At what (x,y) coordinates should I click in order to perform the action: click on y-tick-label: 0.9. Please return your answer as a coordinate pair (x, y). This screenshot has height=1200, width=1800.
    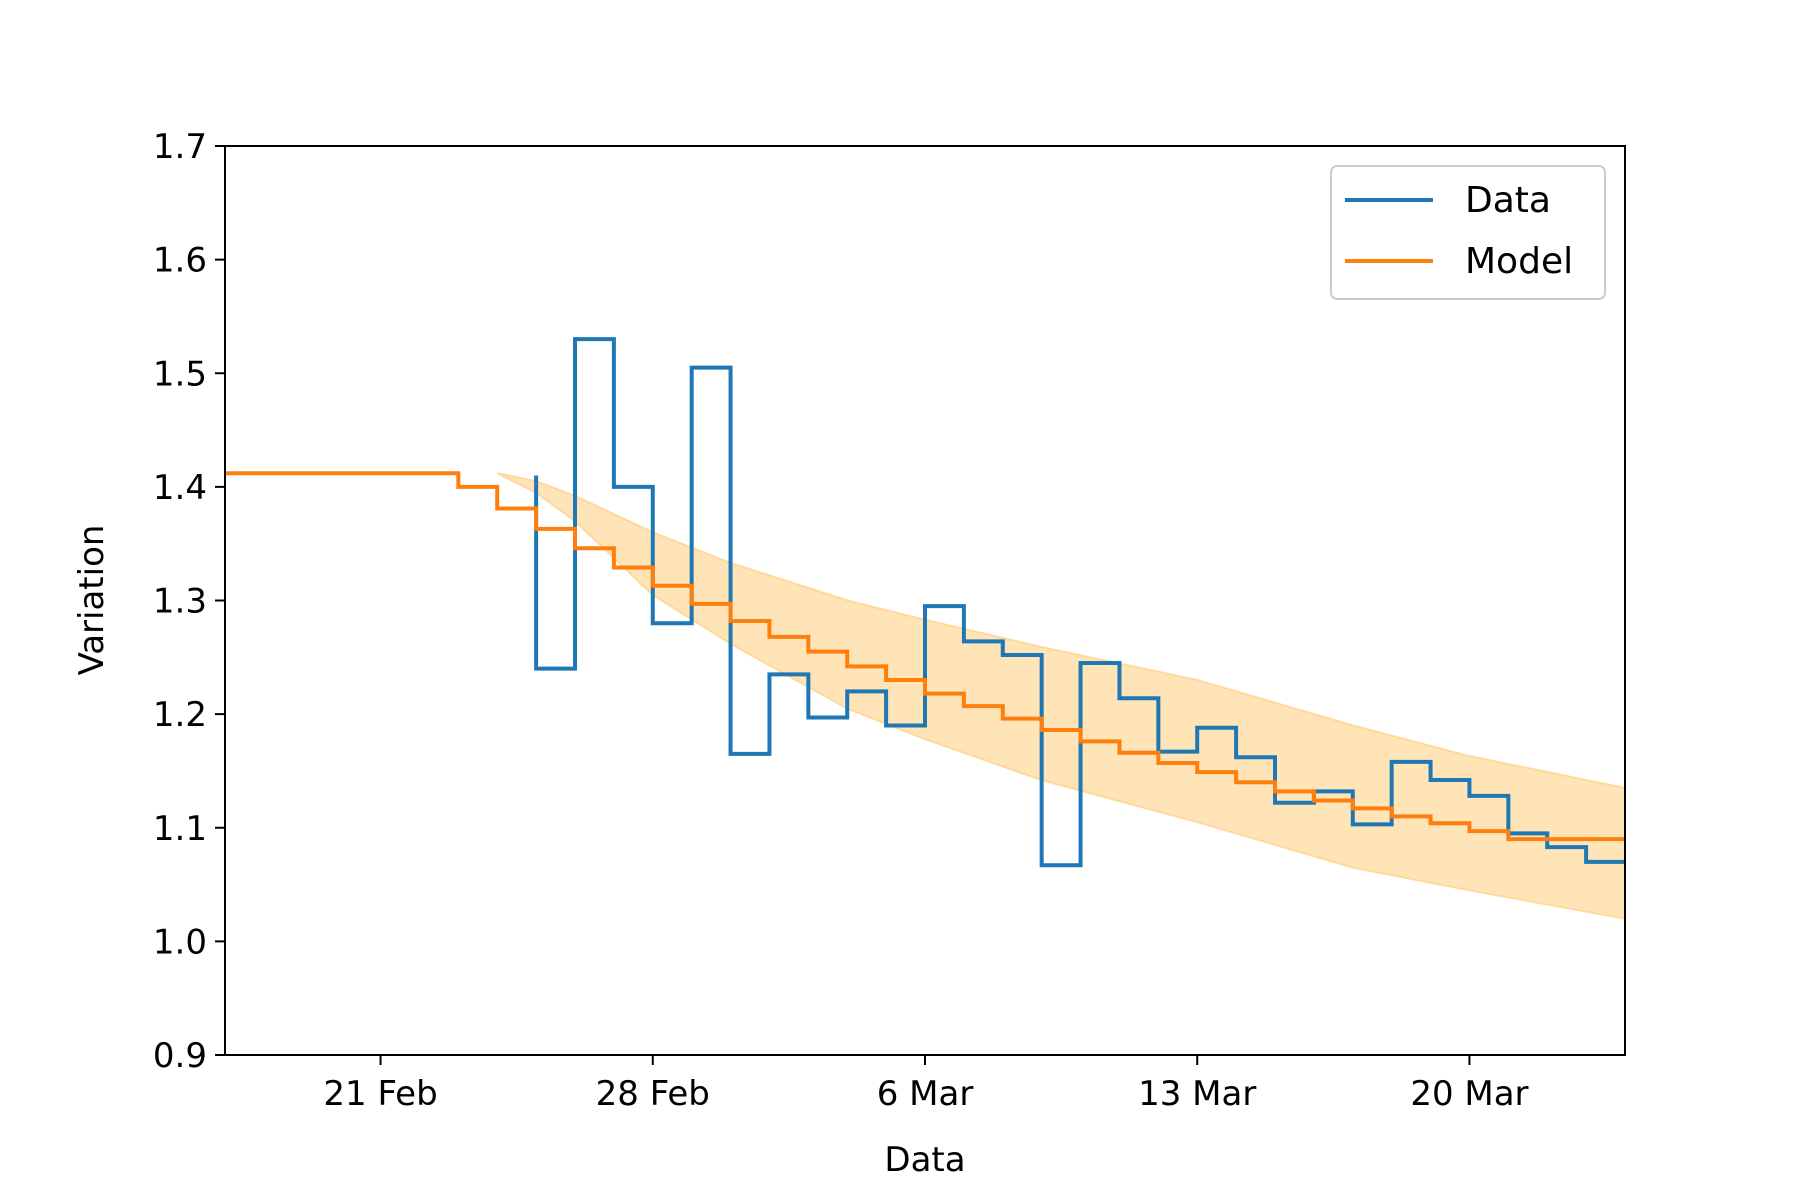
    Looking at the image, I should click on (180, 1056).